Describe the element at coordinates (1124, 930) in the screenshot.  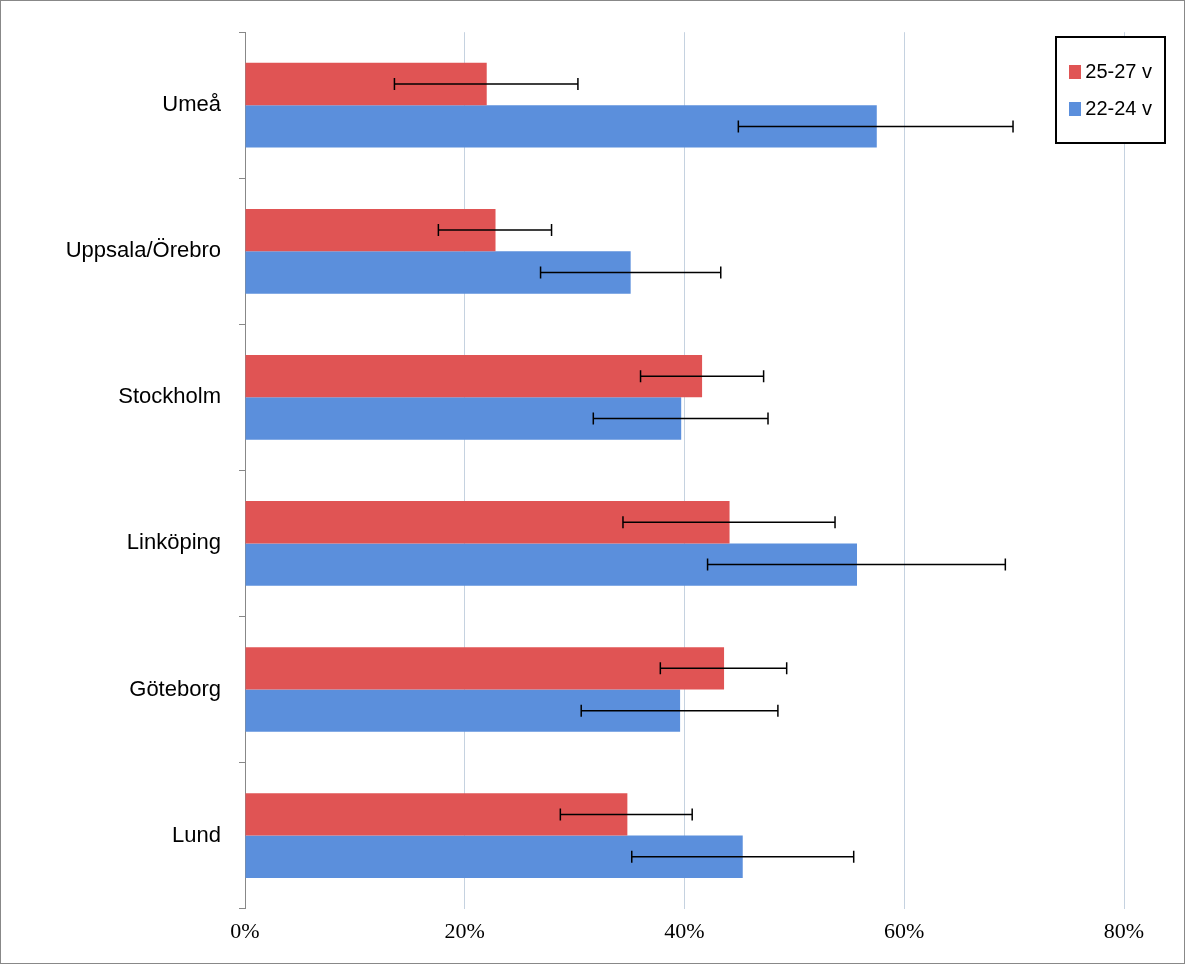
I see `x-tick-label: 80%` at that location.